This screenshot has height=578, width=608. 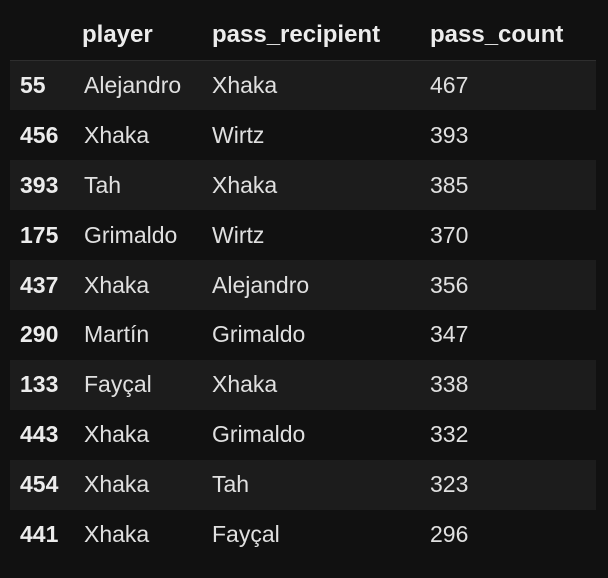 I want to click on pass-count-cell: 296, so click(x=449, y=533).